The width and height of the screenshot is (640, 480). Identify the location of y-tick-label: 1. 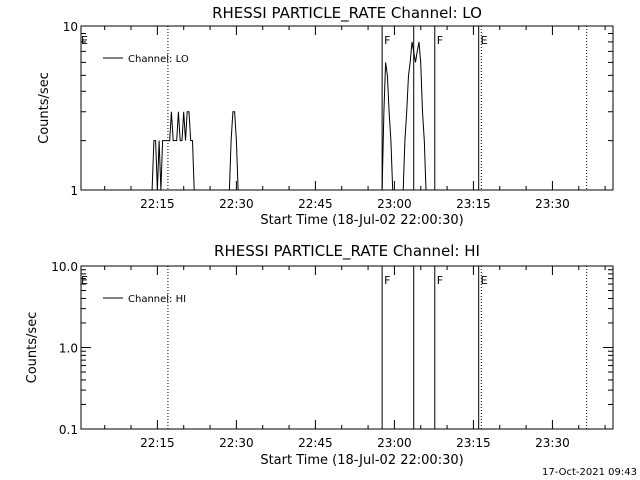
(74, 191).